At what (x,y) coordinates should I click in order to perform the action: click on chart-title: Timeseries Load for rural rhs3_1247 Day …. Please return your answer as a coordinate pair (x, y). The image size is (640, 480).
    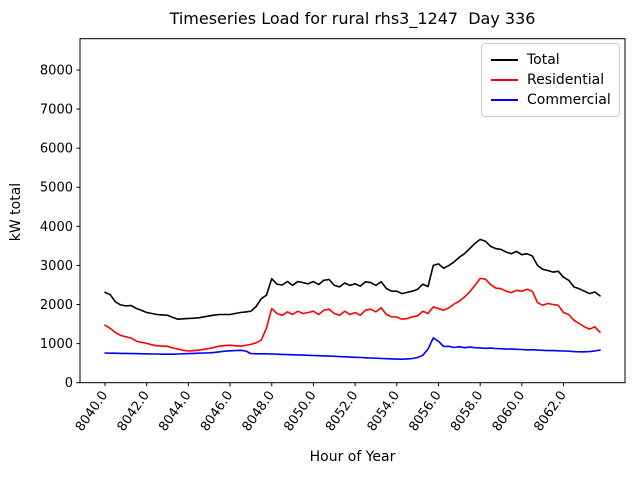
    Looking at the image, I should click on (352, 18).